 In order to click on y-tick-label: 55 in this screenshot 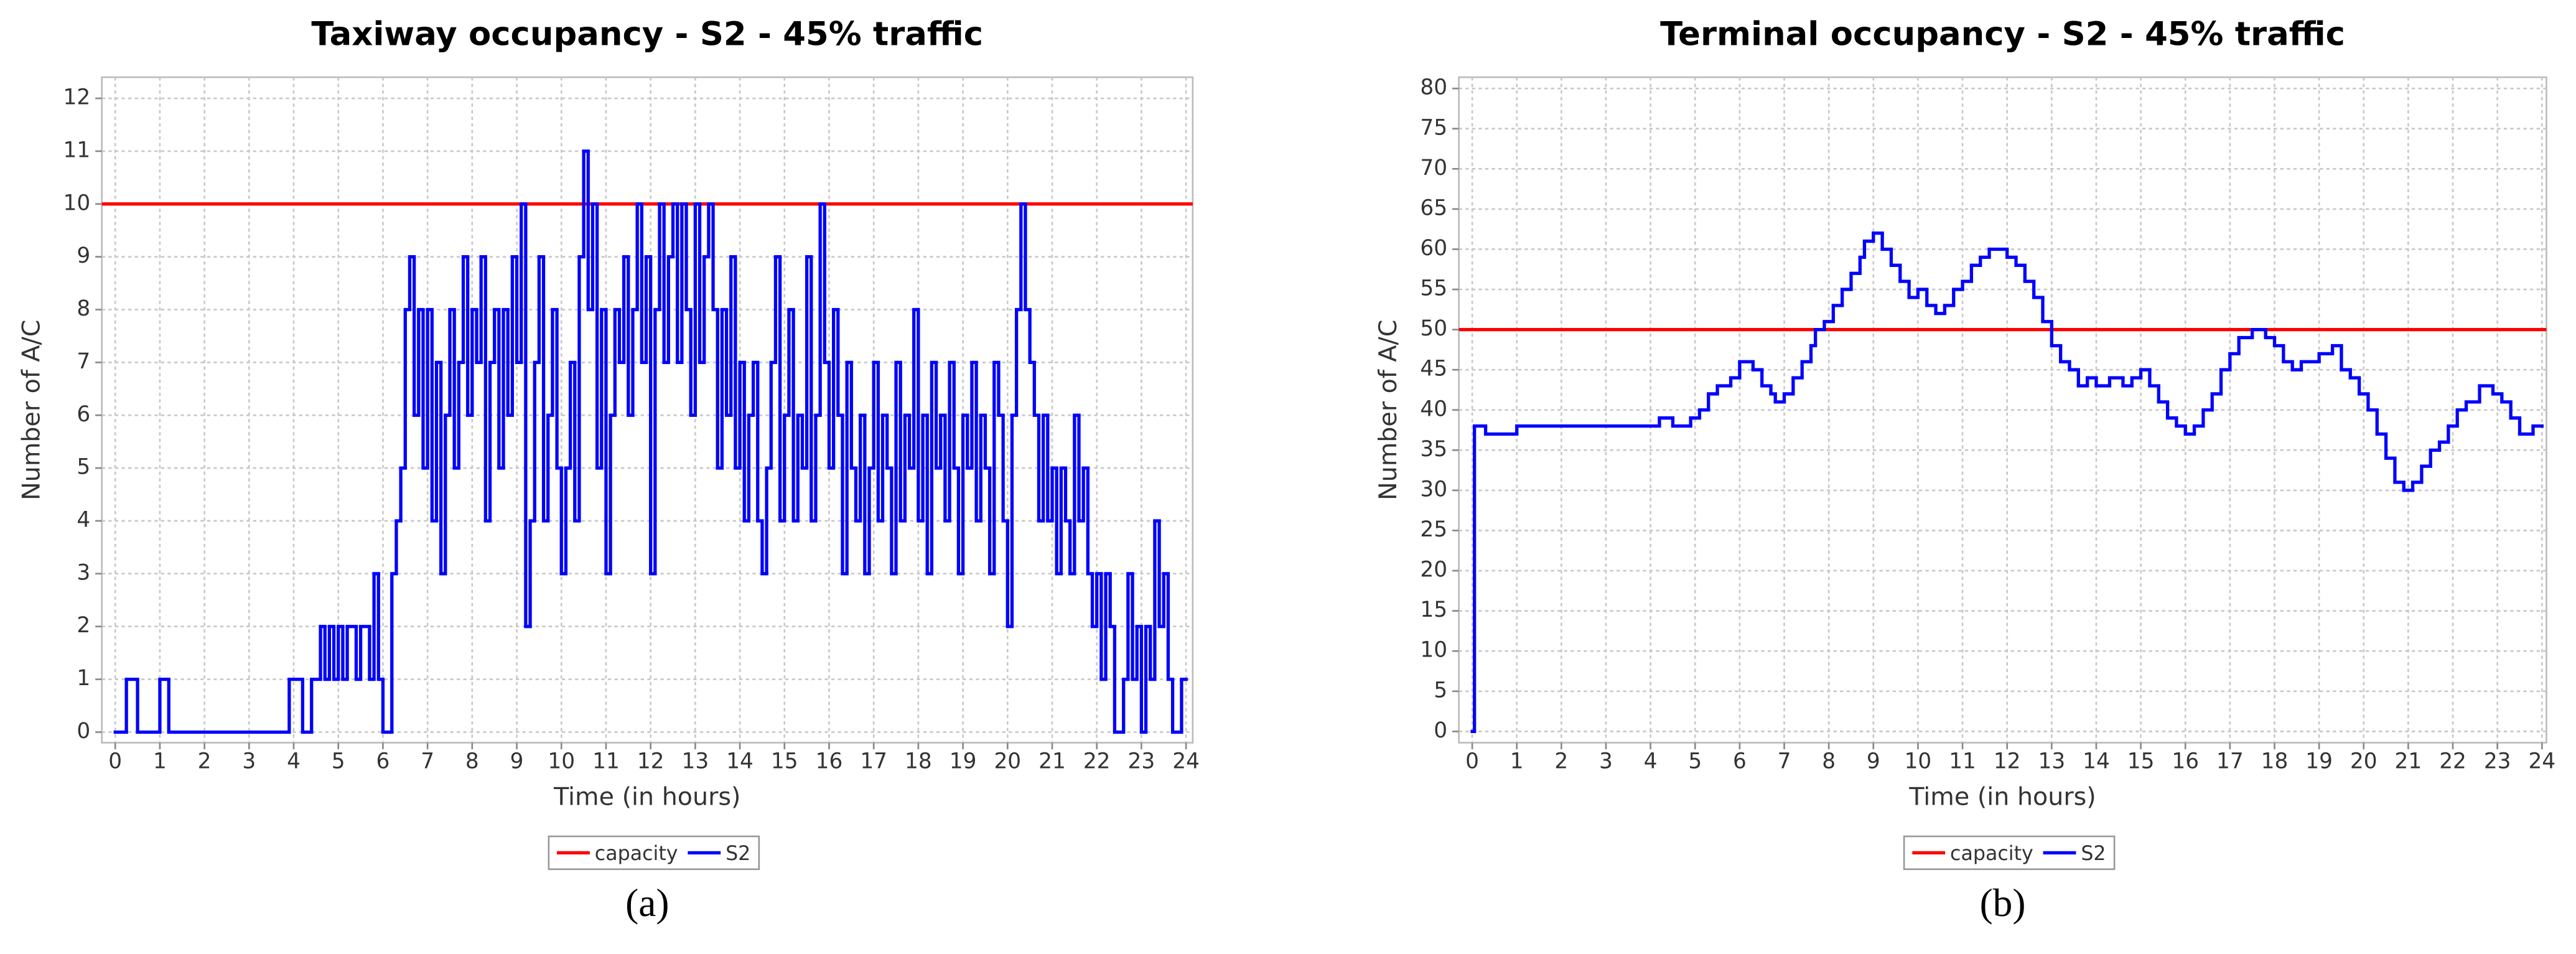, I will do `click(1433, 288)`.